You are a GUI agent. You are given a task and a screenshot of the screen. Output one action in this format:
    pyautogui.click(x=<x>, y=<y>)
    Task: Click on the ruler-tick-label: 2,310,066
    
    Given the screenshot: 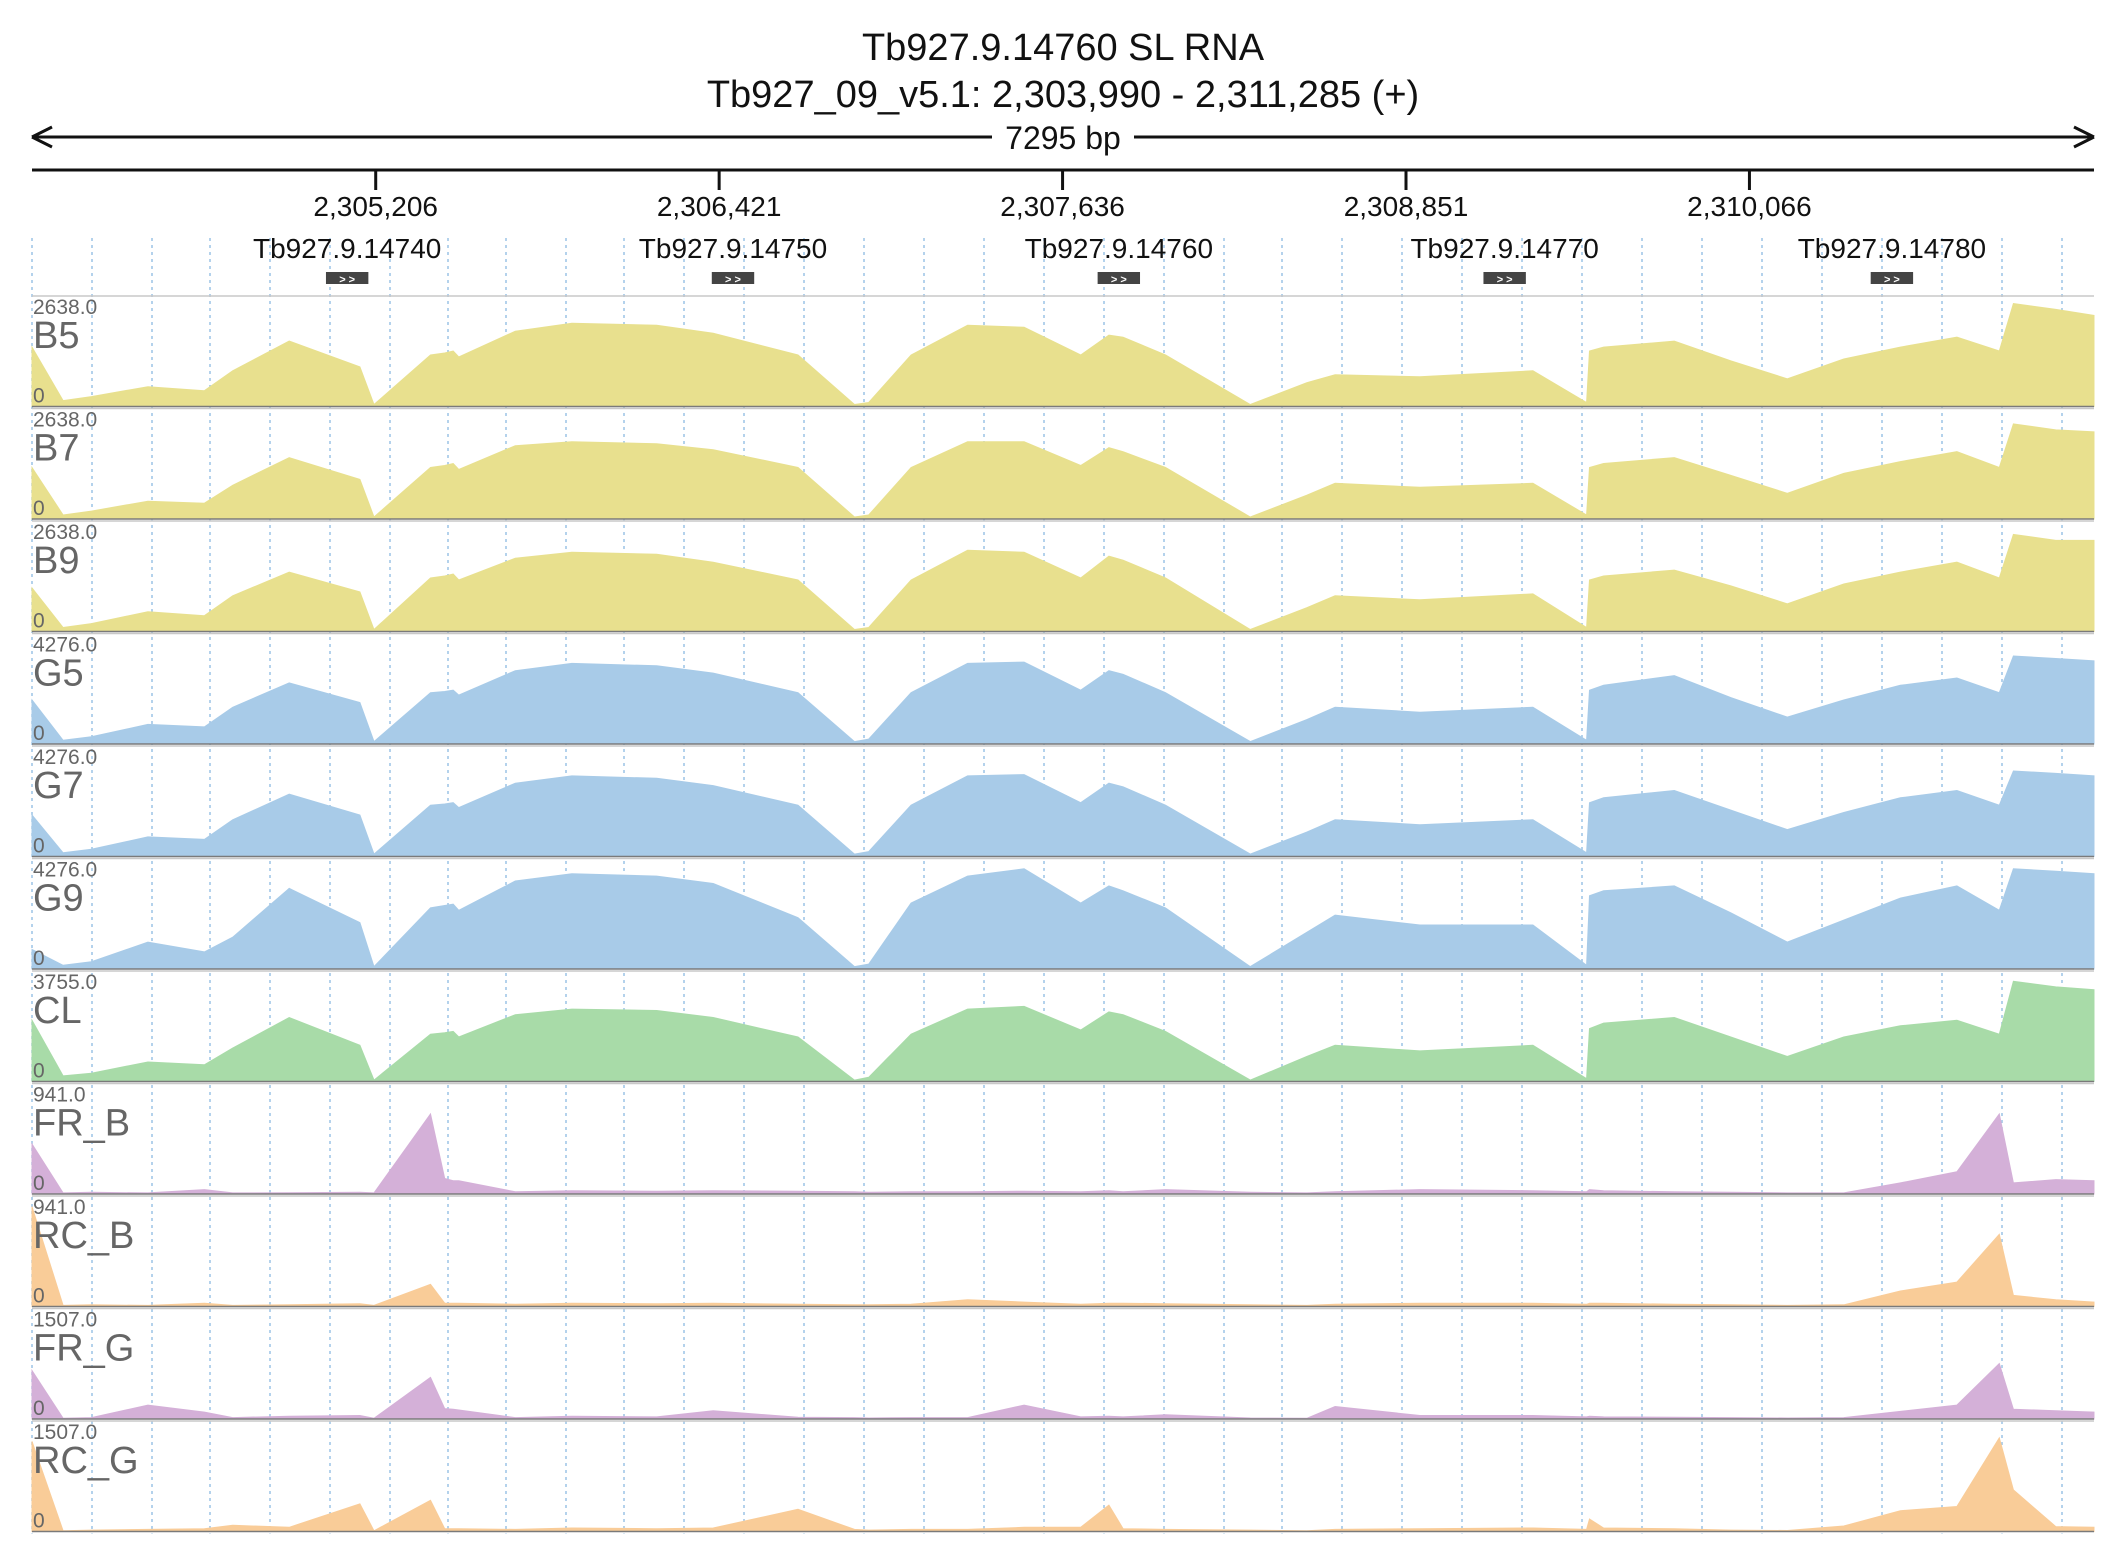 What is the action you would take?
    pyautogui.click(x=1749, y=206)
    